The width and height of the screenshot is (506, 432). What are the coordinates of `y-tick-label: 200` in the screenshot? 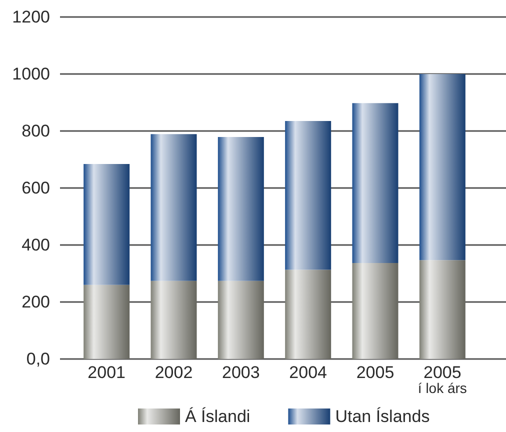 It's located at (36, 302).